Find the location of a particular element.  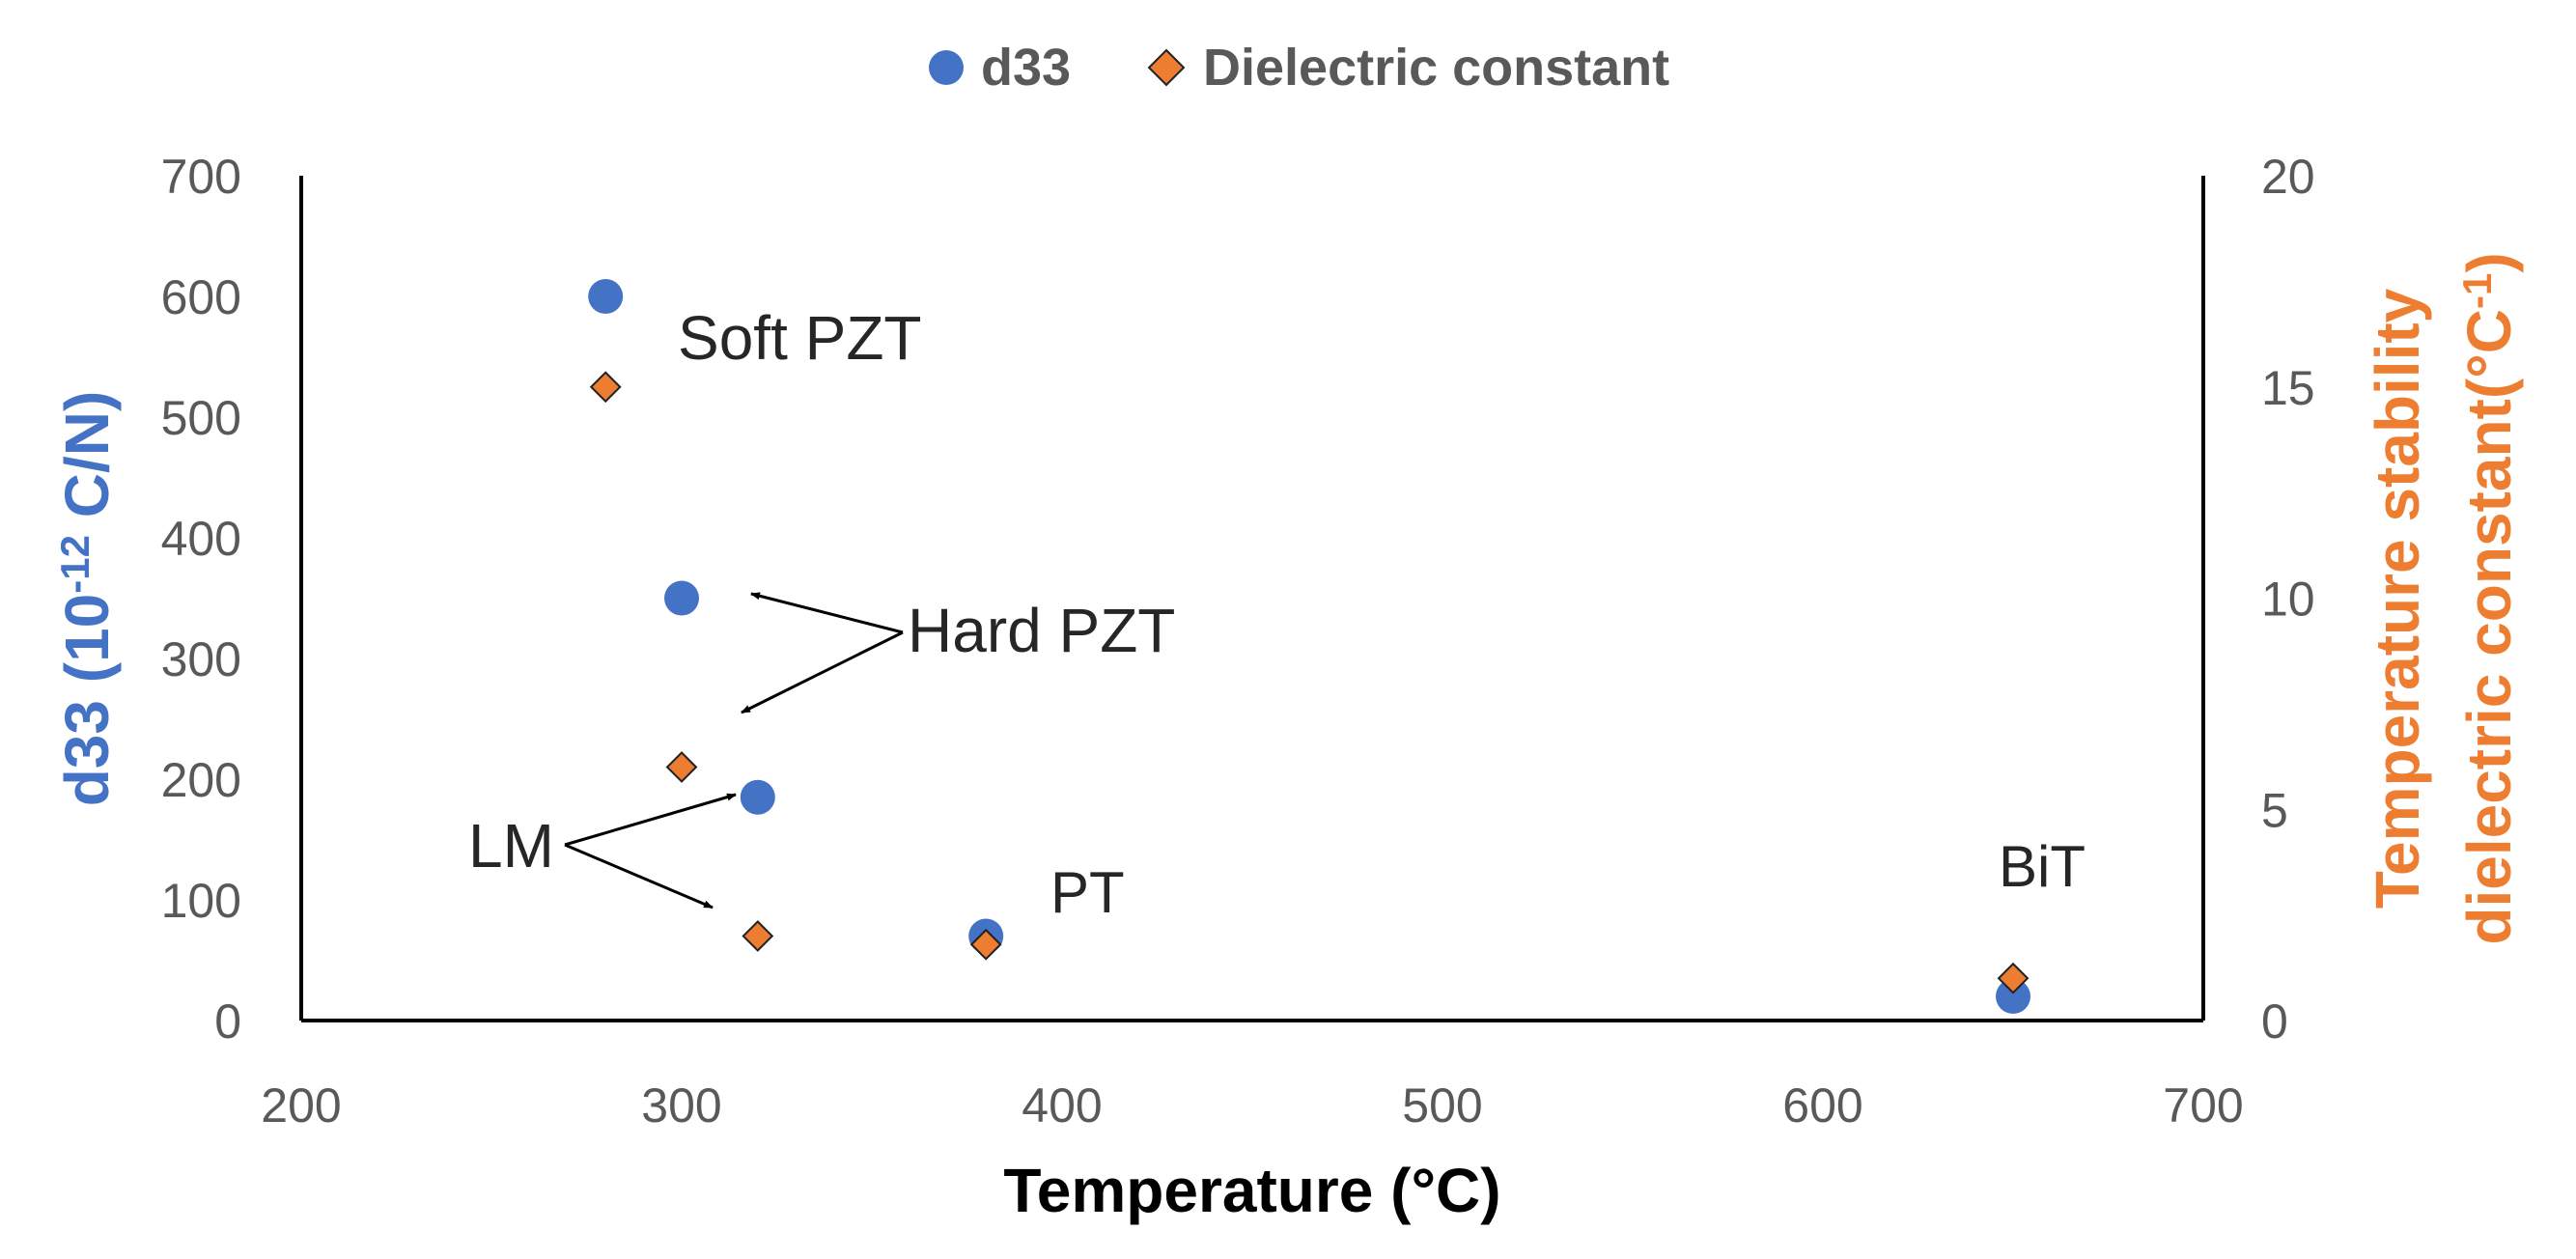

hard-pzt-arrow-lower is located at coordinates (823, 672).